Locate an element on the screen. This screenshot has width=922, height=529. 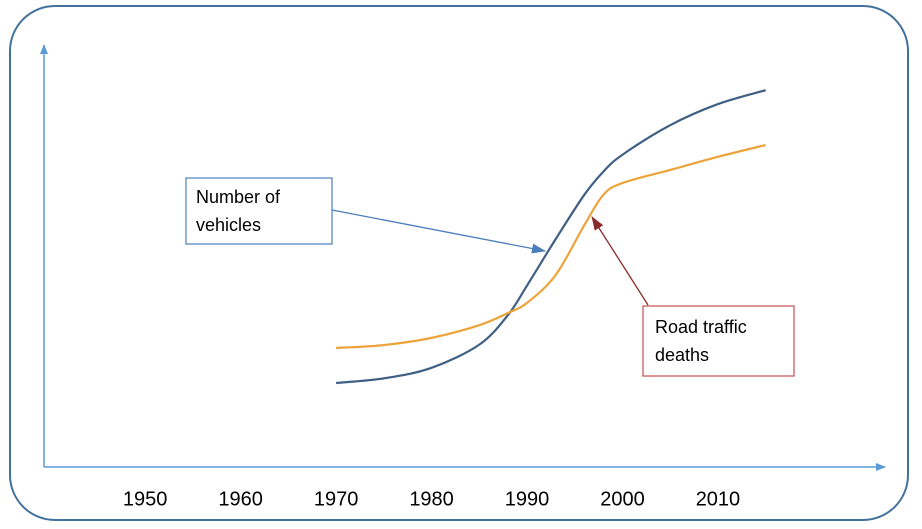
x-tick-label: 1950 is located at coordinates (145, 499).